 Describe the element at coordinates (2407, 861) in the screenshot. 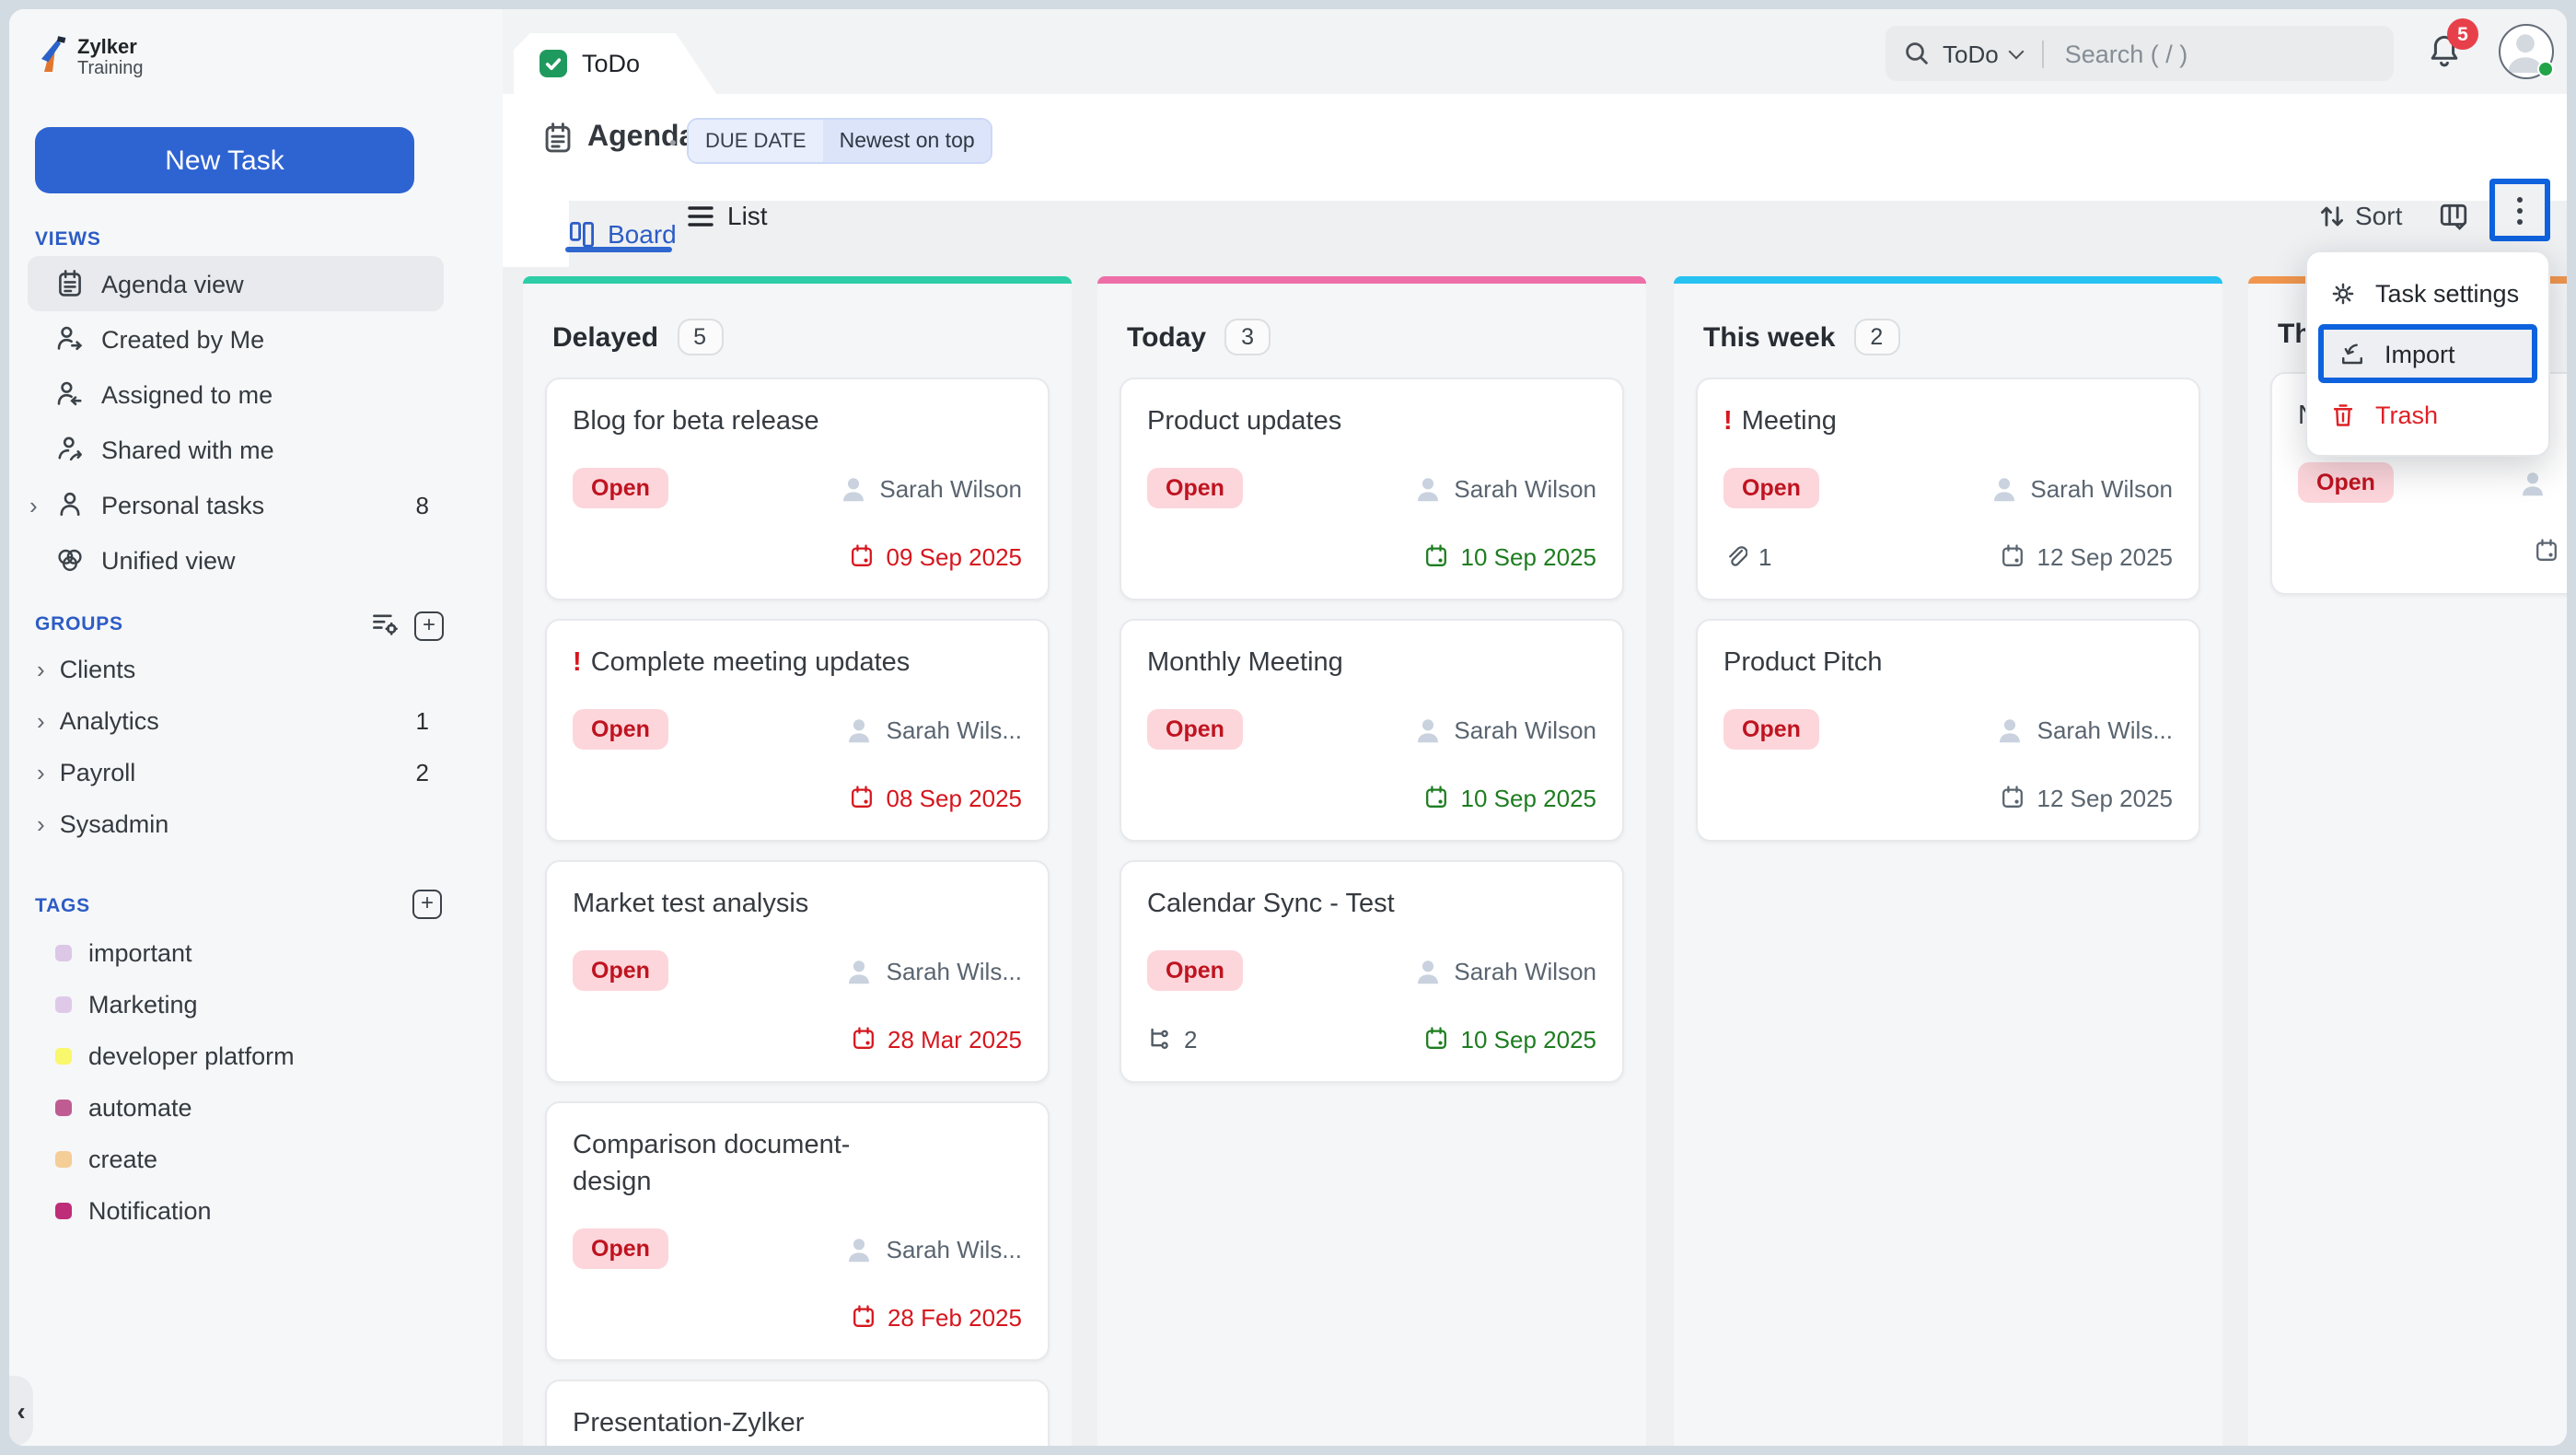

I see `column-partial: Thi N Open` at that location.